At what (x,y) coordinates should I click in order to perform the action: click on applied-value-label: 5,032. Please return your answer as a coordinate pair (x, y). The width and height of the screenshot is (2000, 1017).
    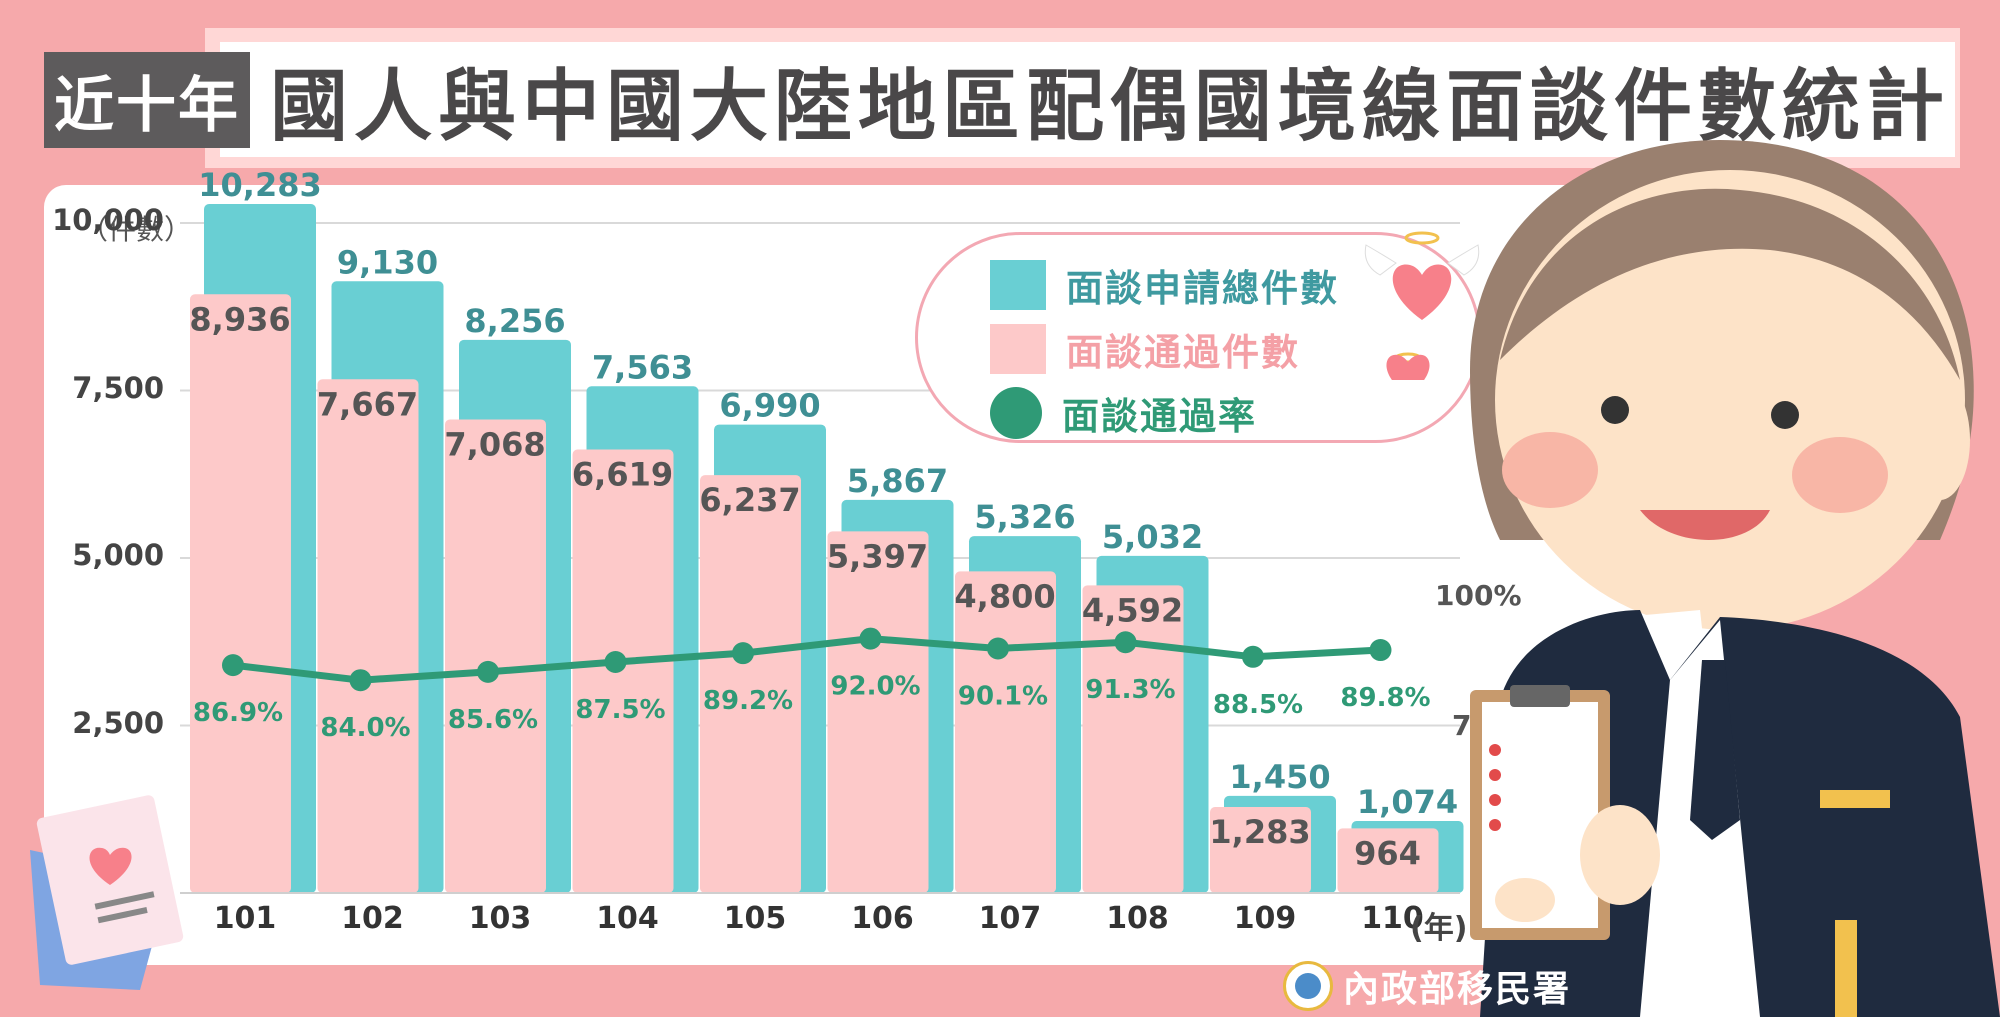
    Looking at the image, I should click on (1152, 537).